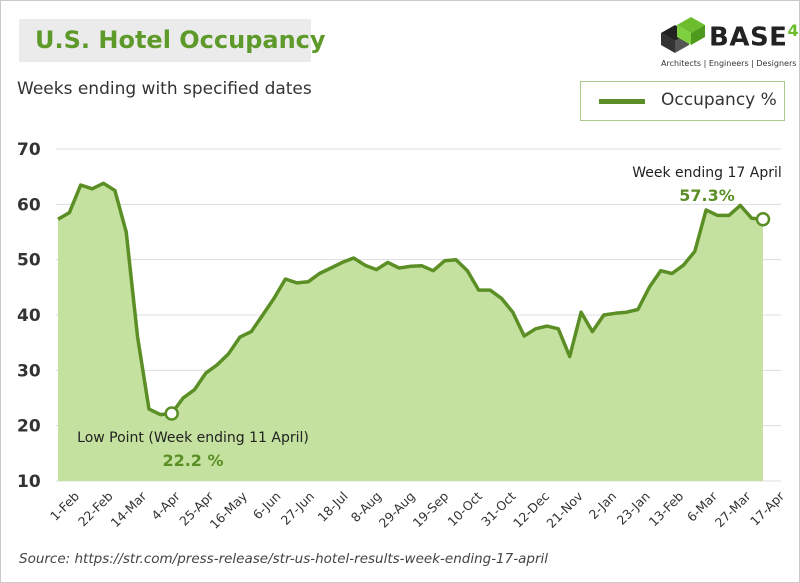 This screenshot has height=583, width=800. Describe the element at coordinates (29, 482) in the screenshot. I see `y-tick-label: 10` at that location.